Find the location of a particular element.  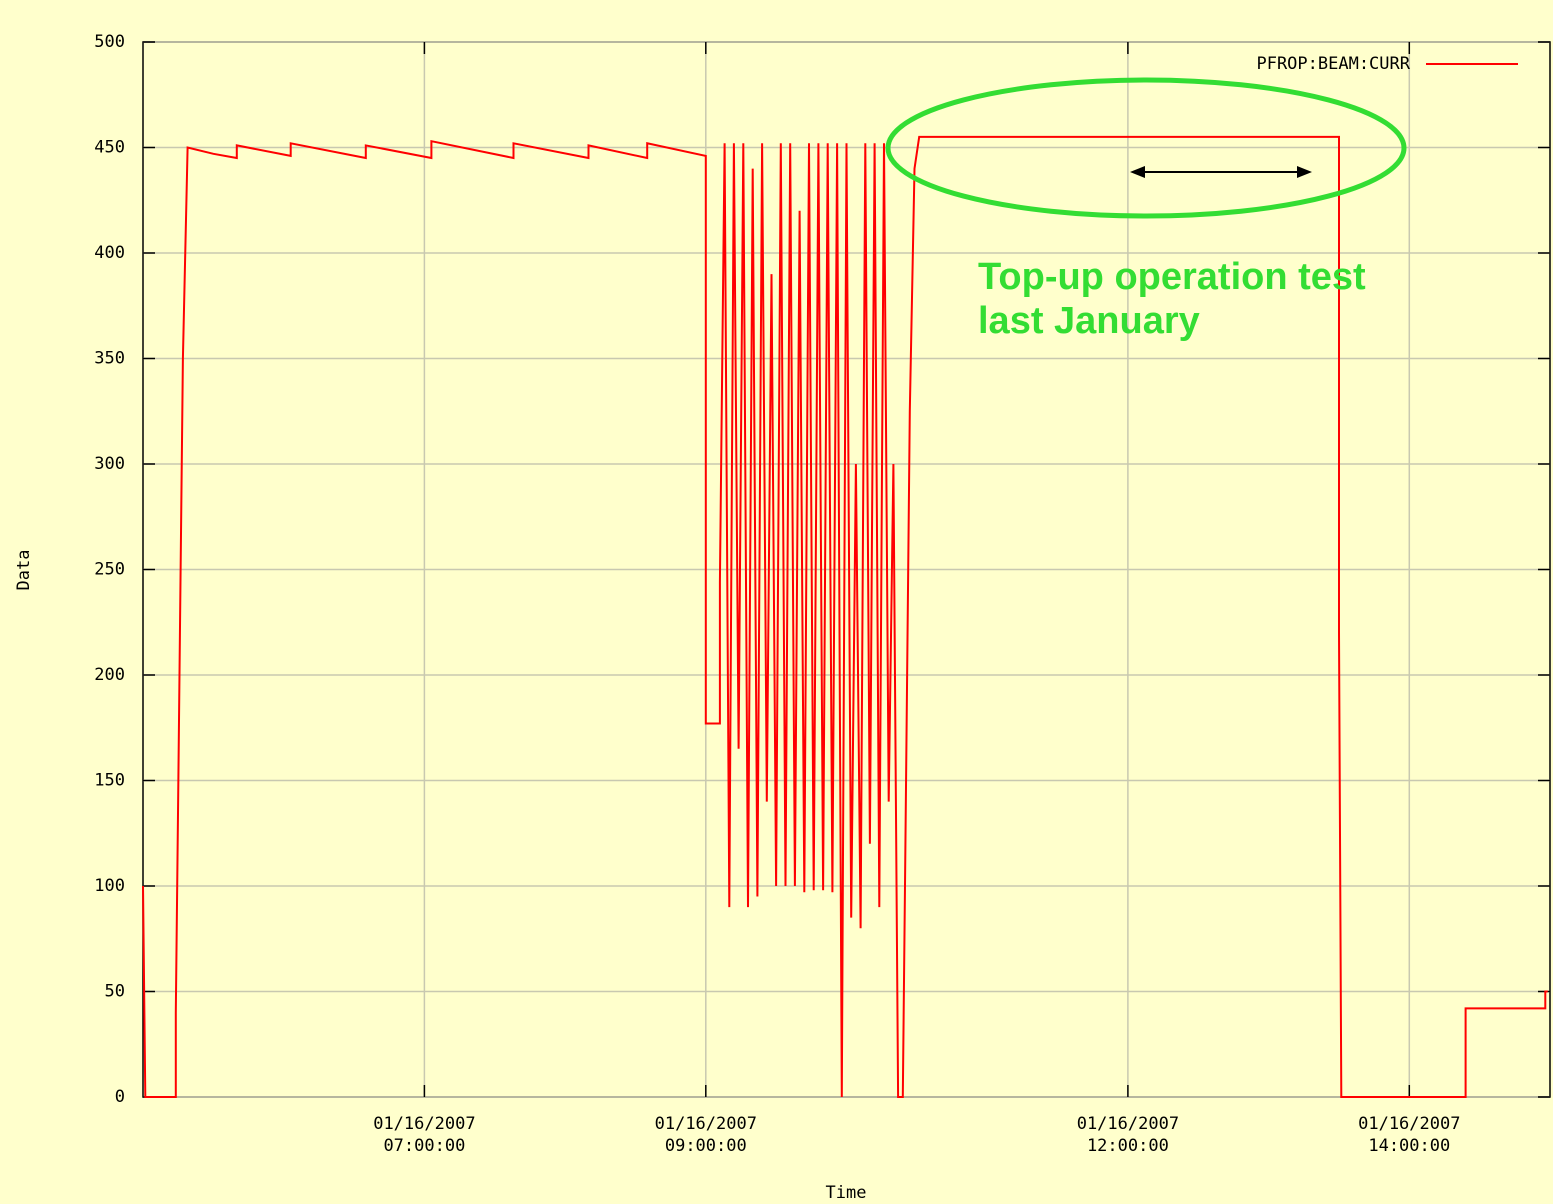

y-tick-label: 500 is located at coordinates (109, 42).